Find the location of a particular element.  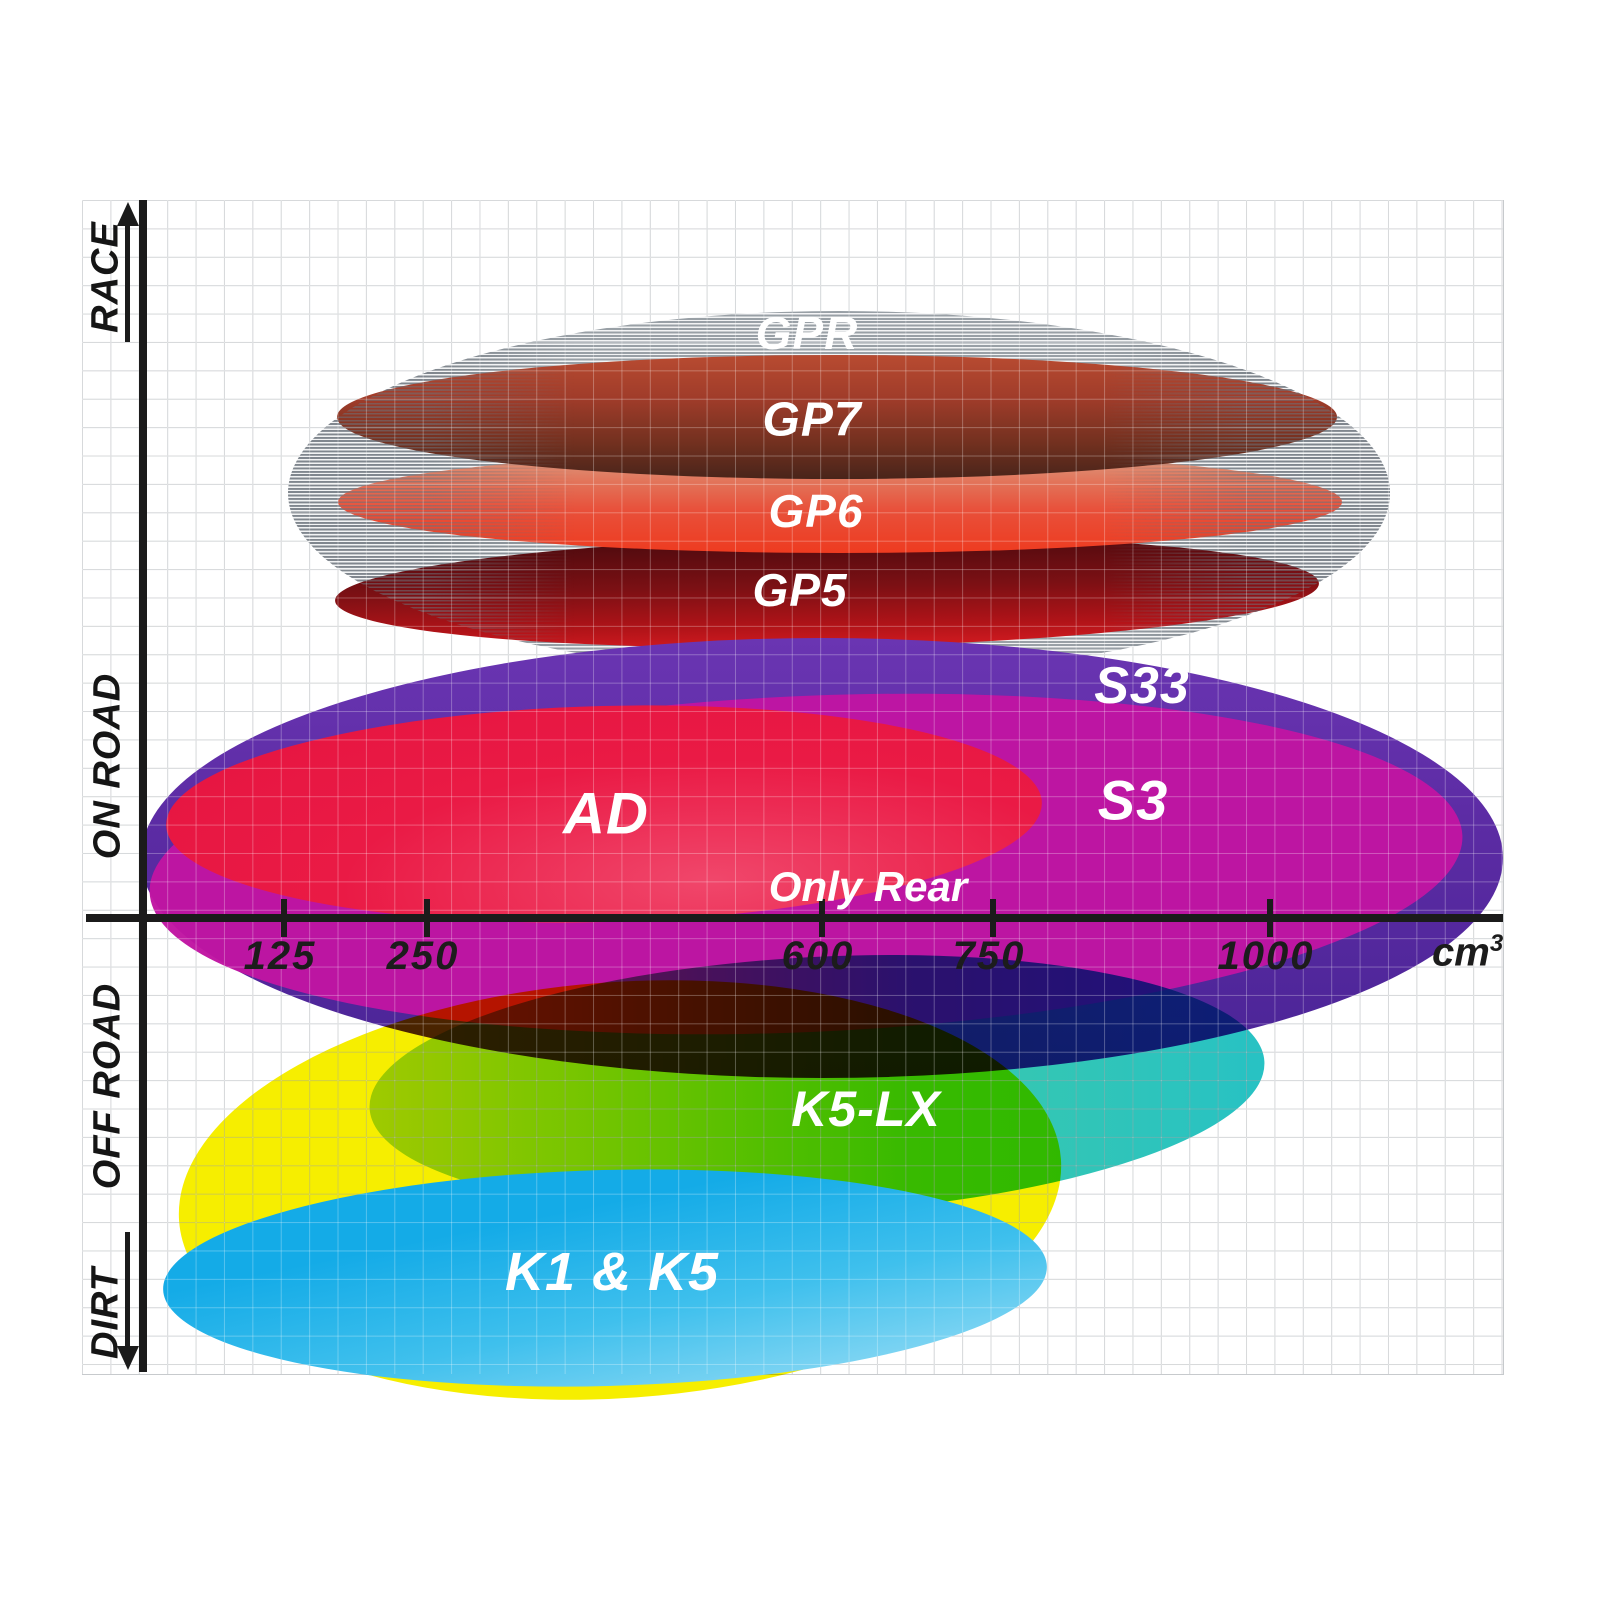

x-tick-label-1: 125 is located at coordinates (280, 956).